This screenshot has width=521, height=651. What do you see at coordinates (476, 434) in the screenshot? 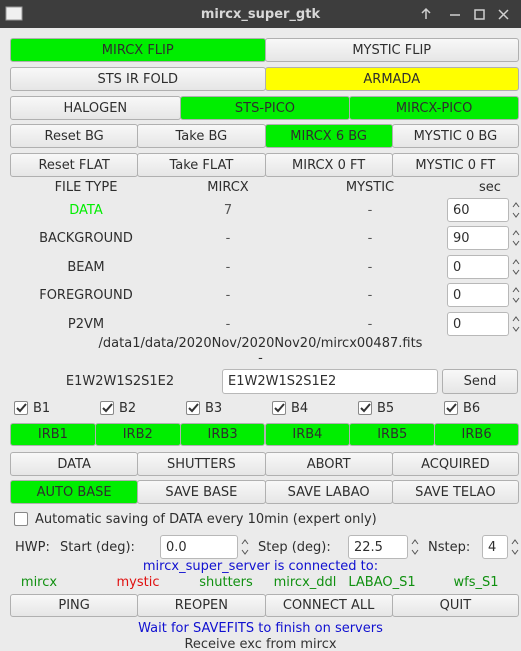
I see `button: IRB6` at bounding box center [476, 434].